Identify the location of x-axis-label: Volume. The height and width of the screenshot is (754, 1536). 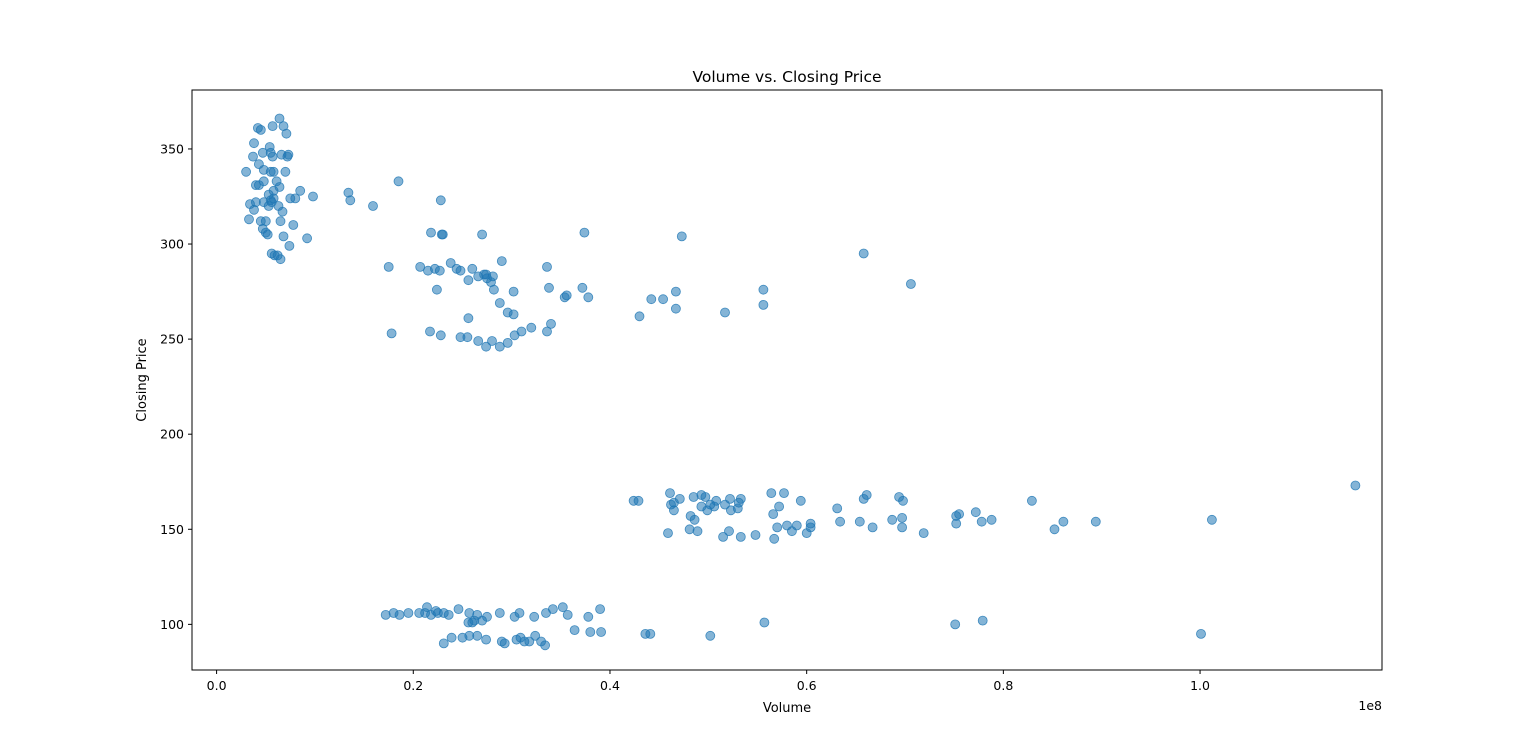
(787, 708).